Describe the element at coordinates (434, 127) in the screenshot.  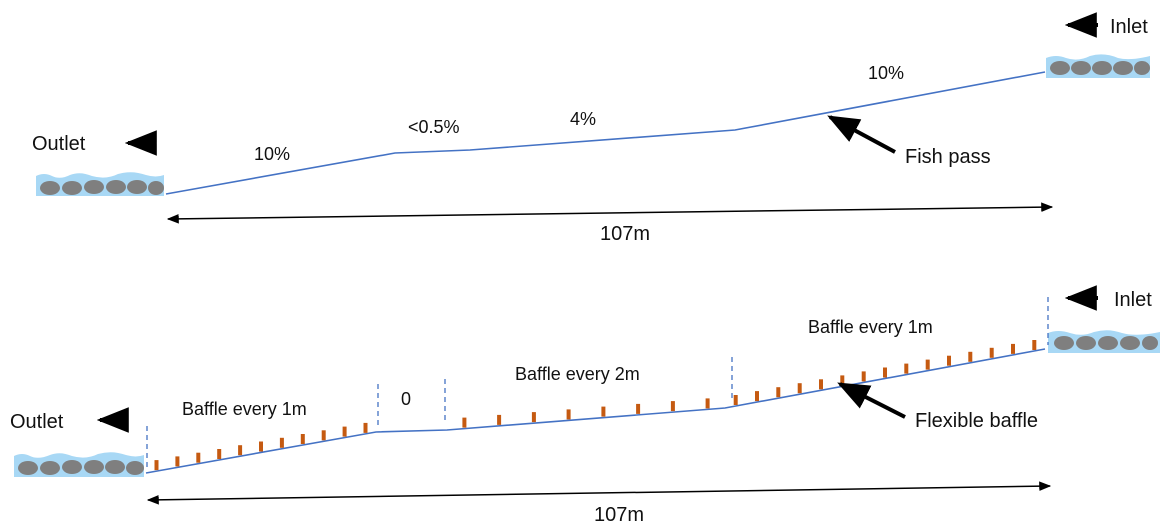
I see `slope-label: <0.5%` at that location.